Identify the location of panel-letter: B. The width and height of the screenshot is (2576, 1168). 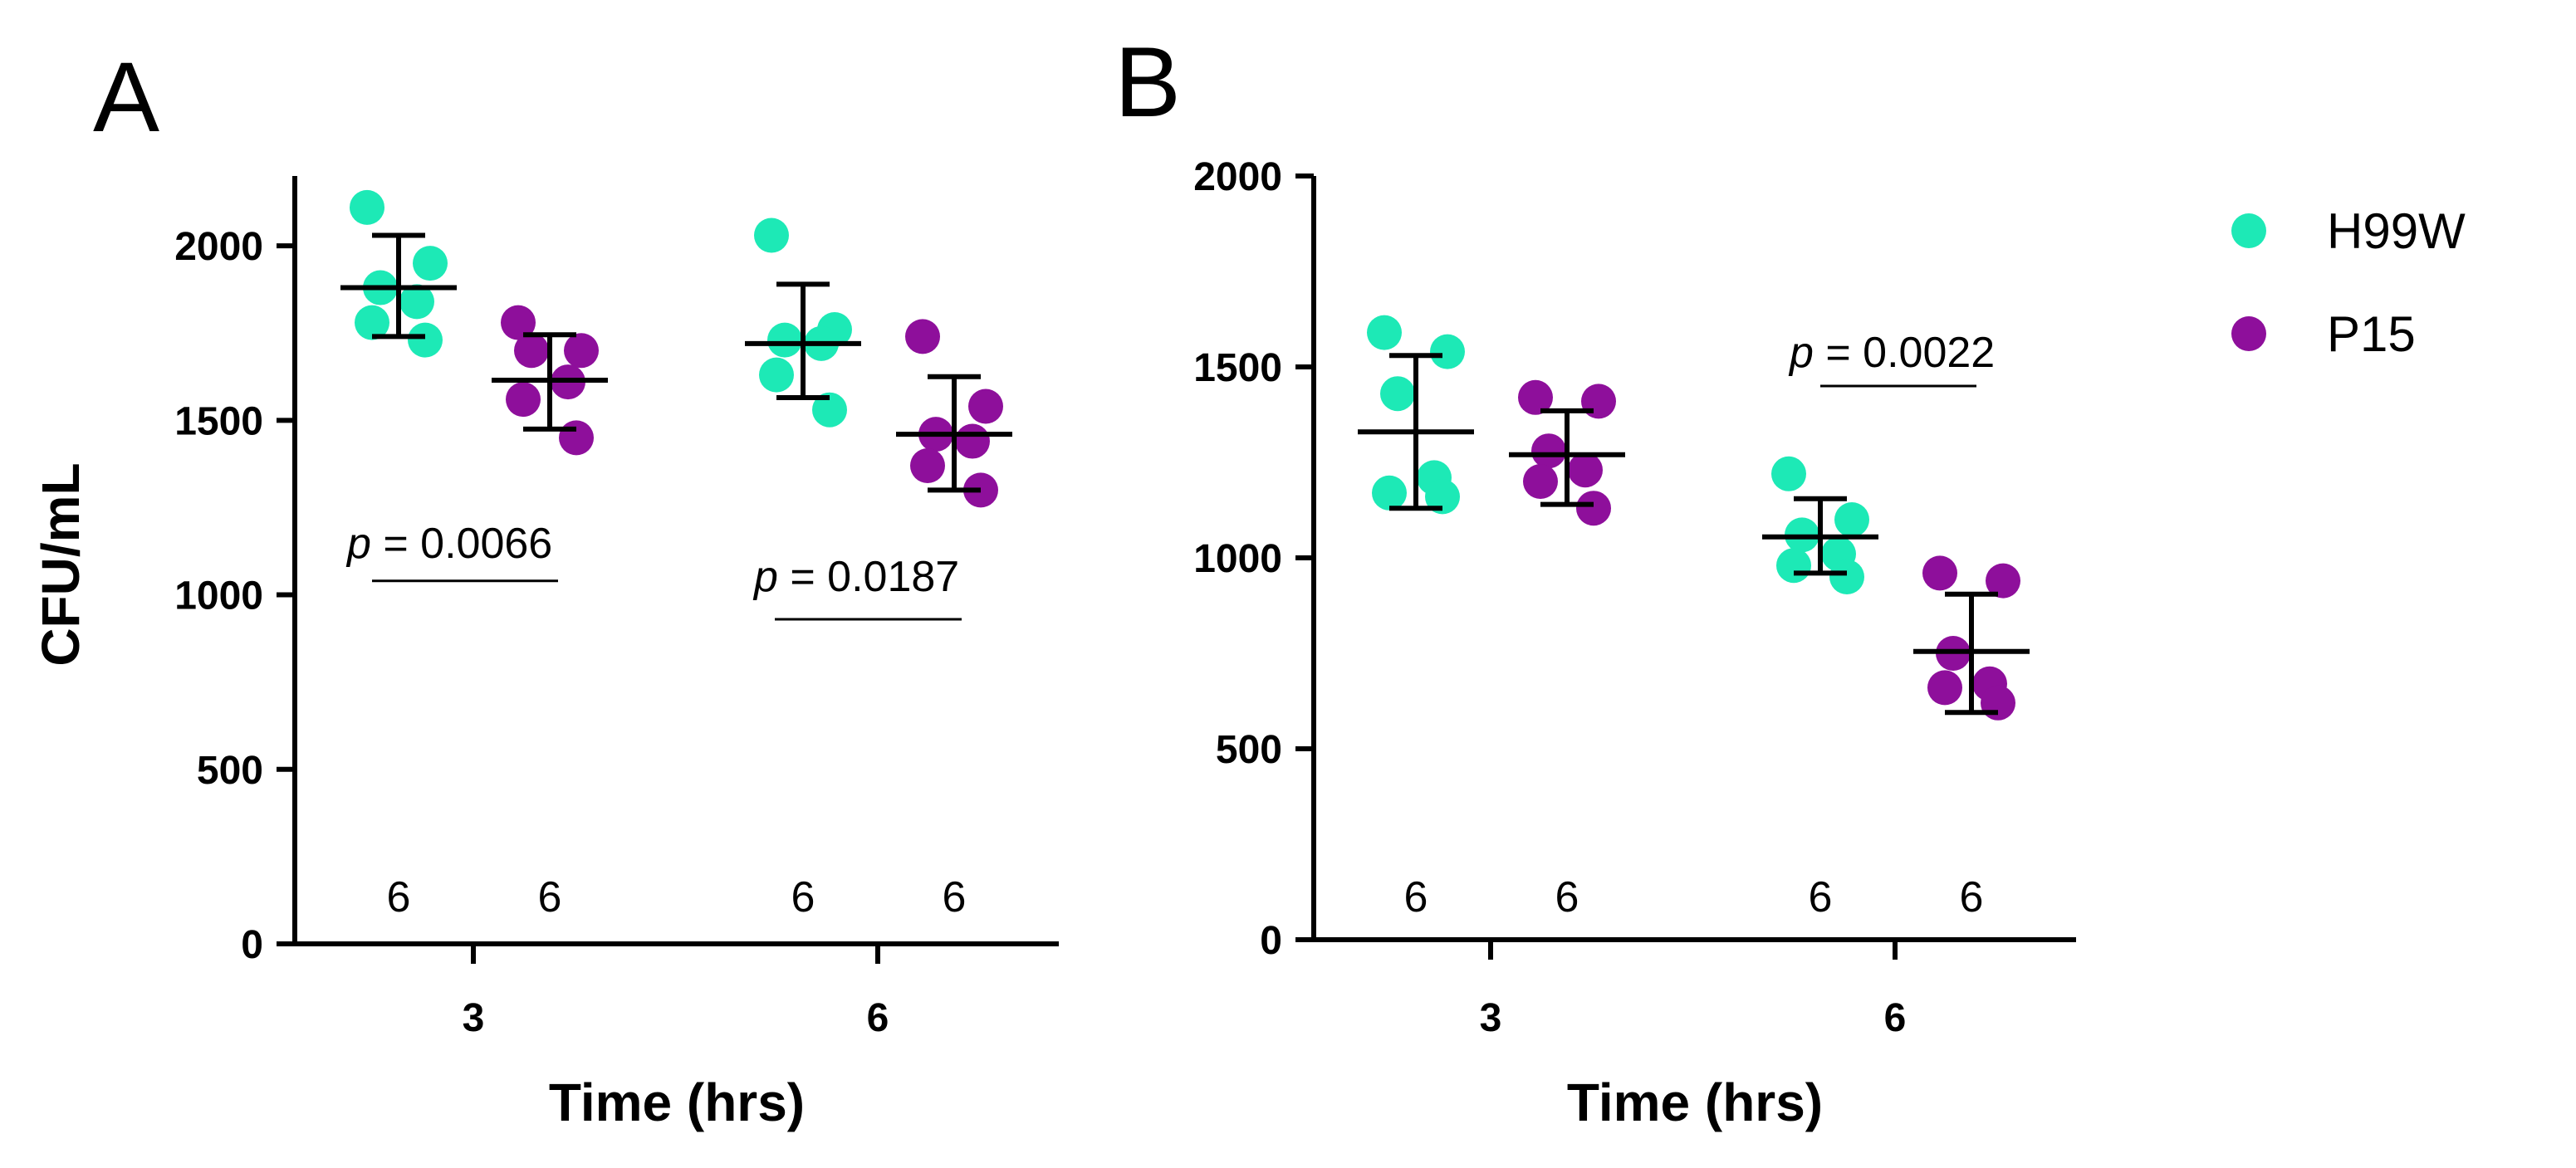
(1148, 82).